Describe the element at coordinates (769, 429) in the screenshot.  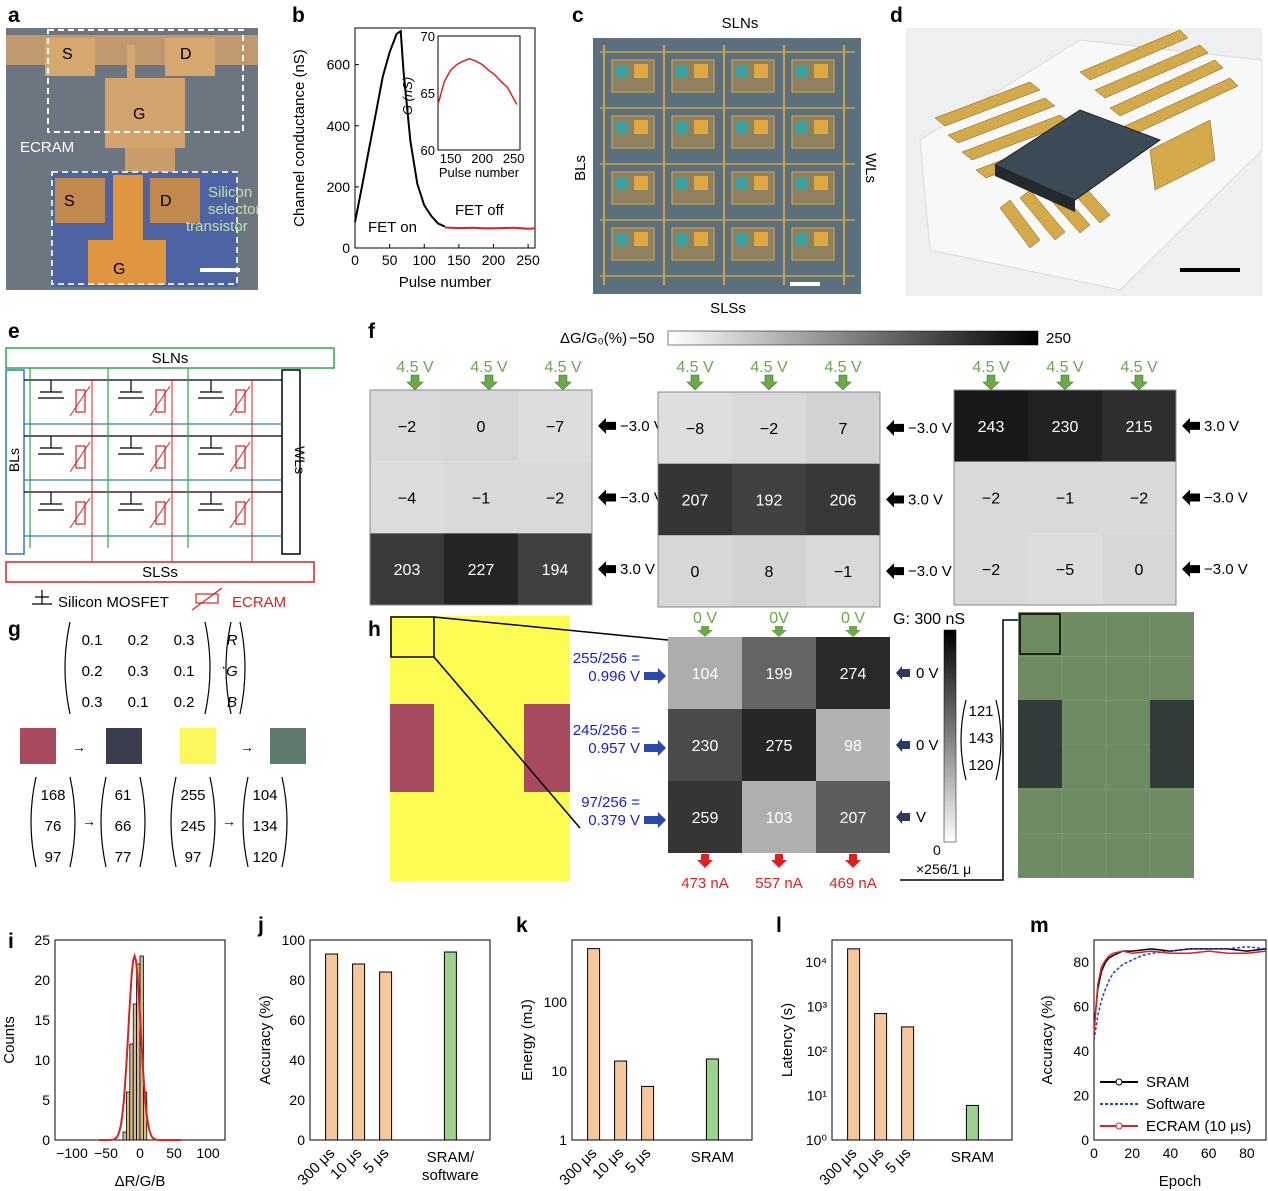
I see `panel-f-cell-value: −2` at that location.